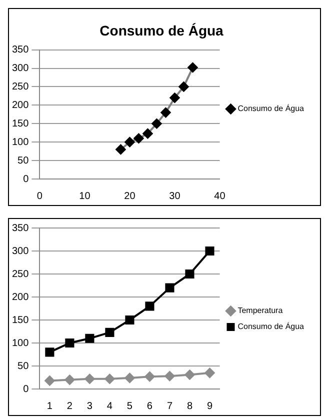  I want to click on x-tick-label: 3, so click(89, 406).